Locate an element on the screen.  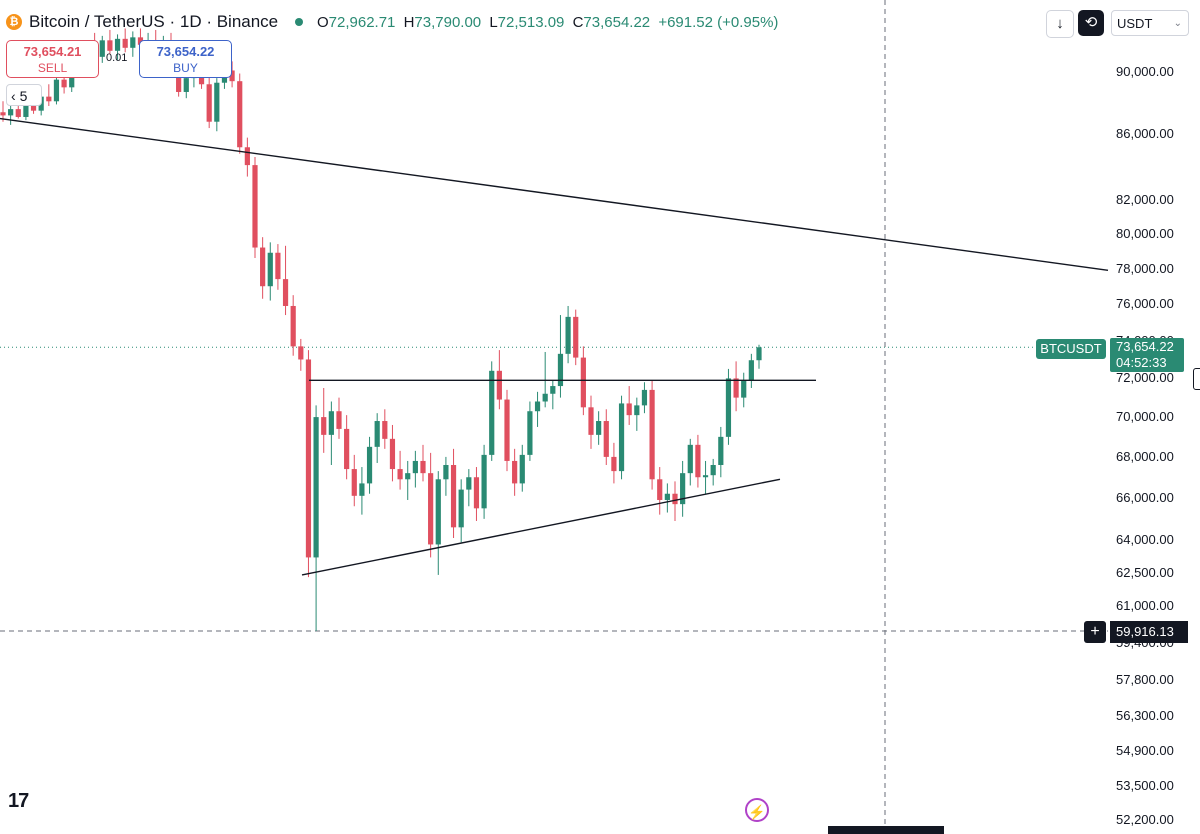
add-alert-plus-icon: + is located at coordinates (1095, 632).